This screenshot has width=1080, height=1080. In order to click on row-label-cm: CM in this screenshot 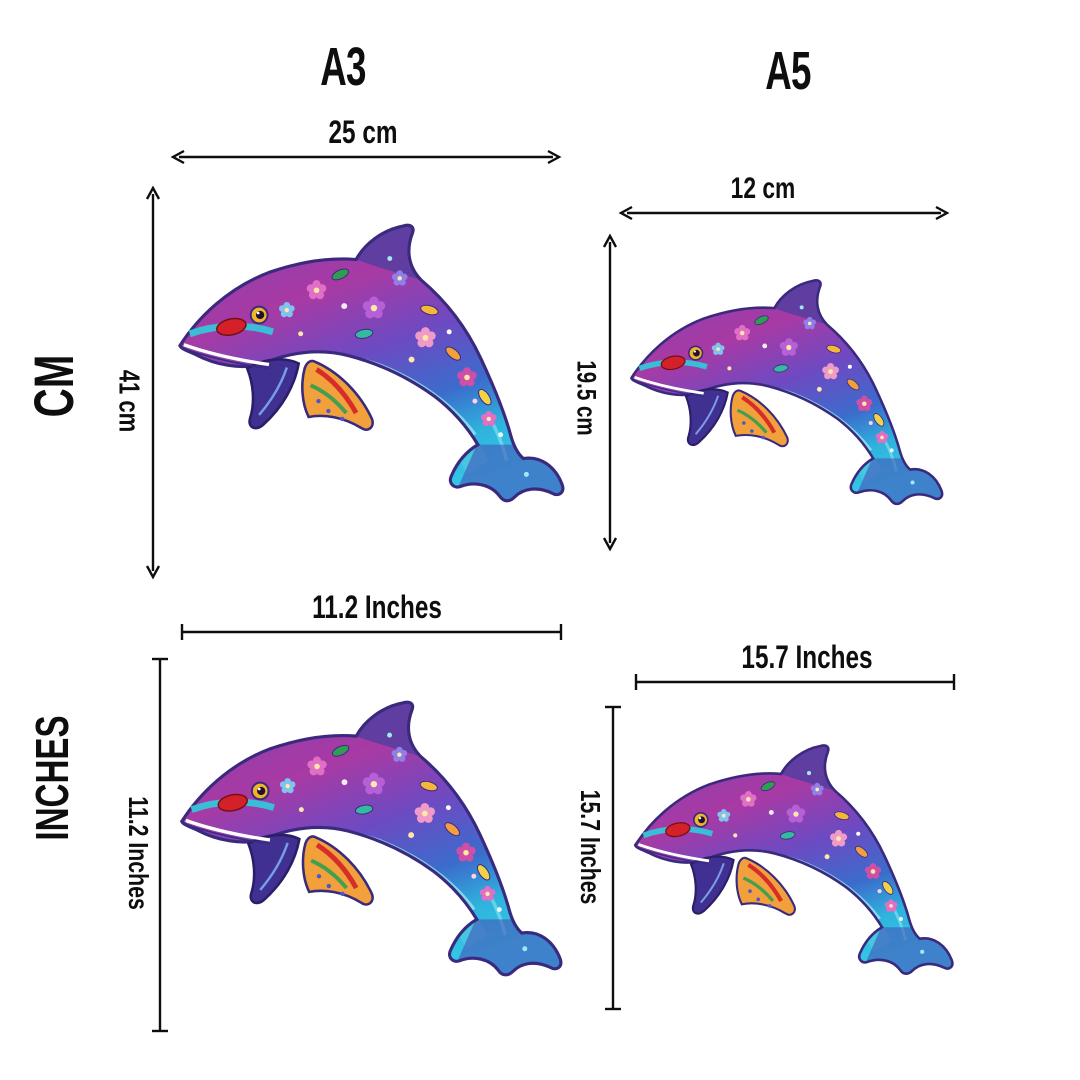, I will do `click(53, 385)`.